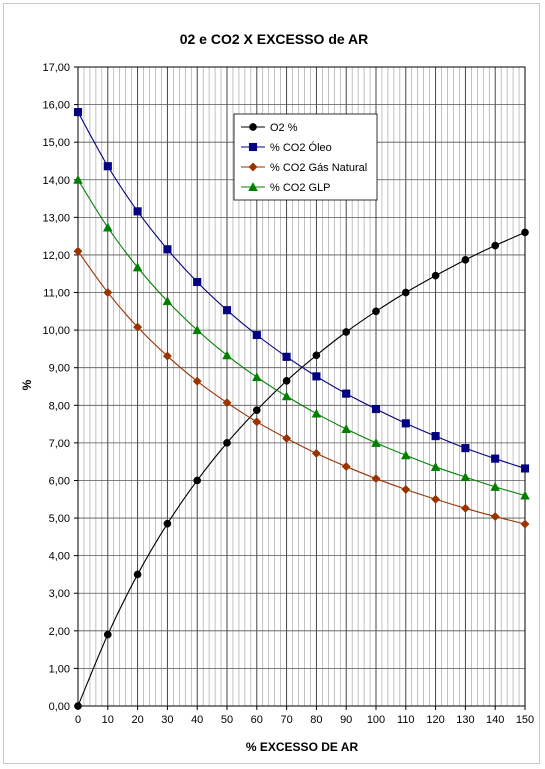 The height and width of the screenshot is (769, 545). I want to click on y-tick-label: 4,00, so click(59, 557).